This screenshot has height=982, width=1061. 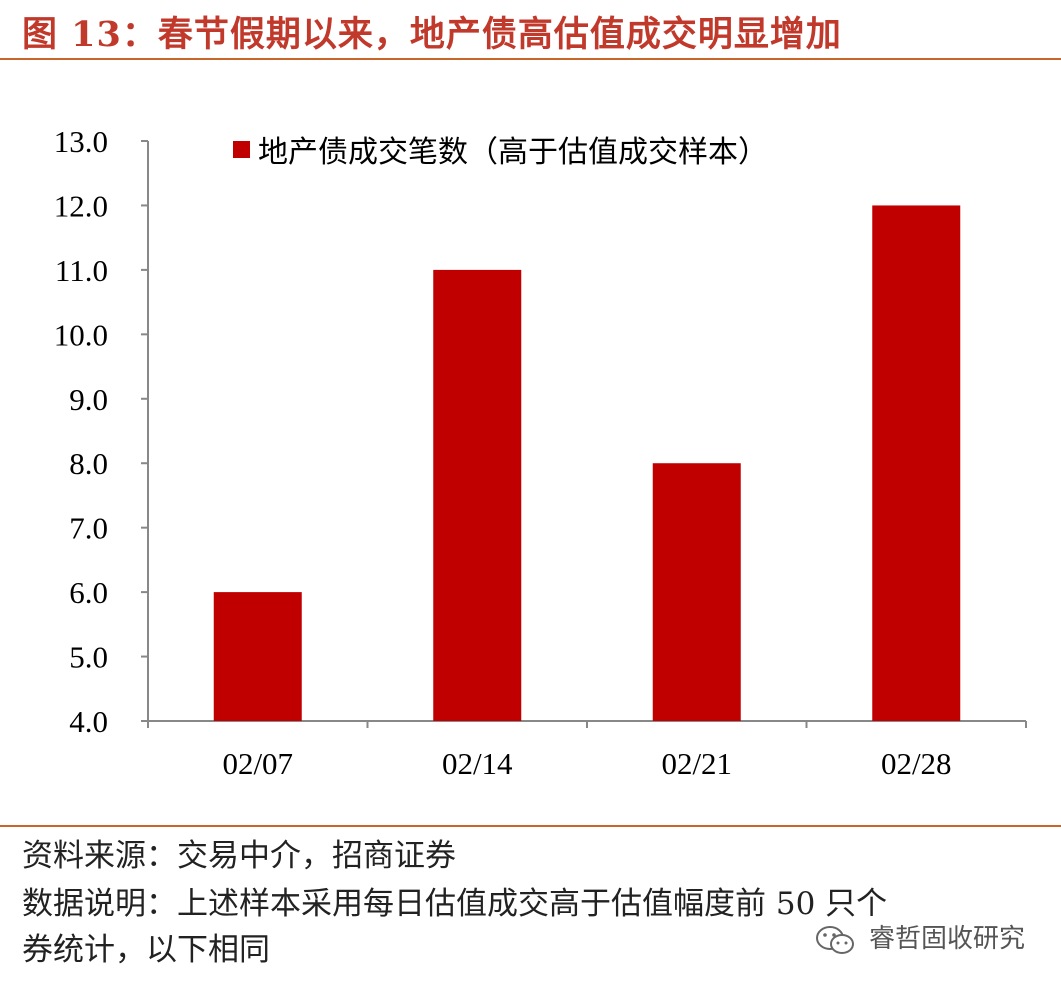 I want to click on y-tick-label: 9.0, so click(x=88, y=399).